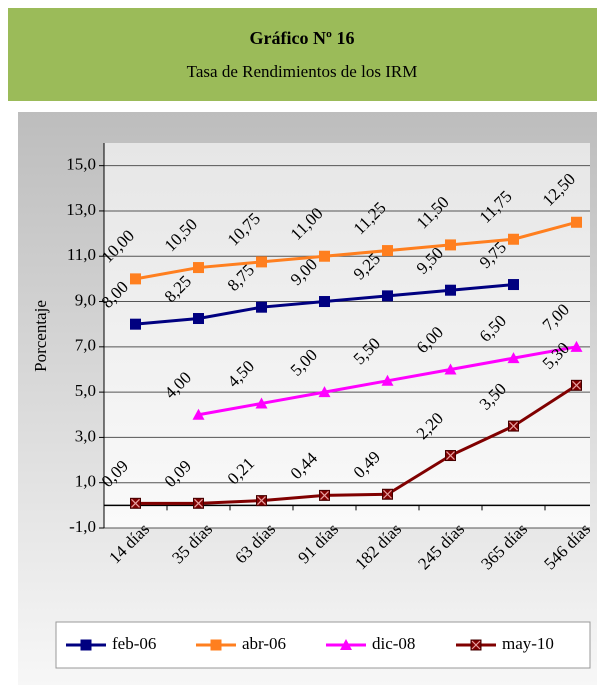 The image size is (604, 689). Describe the element at coordinates (85, 345) in the screenshot. I see `y-tick-label: 7,0` at that location.